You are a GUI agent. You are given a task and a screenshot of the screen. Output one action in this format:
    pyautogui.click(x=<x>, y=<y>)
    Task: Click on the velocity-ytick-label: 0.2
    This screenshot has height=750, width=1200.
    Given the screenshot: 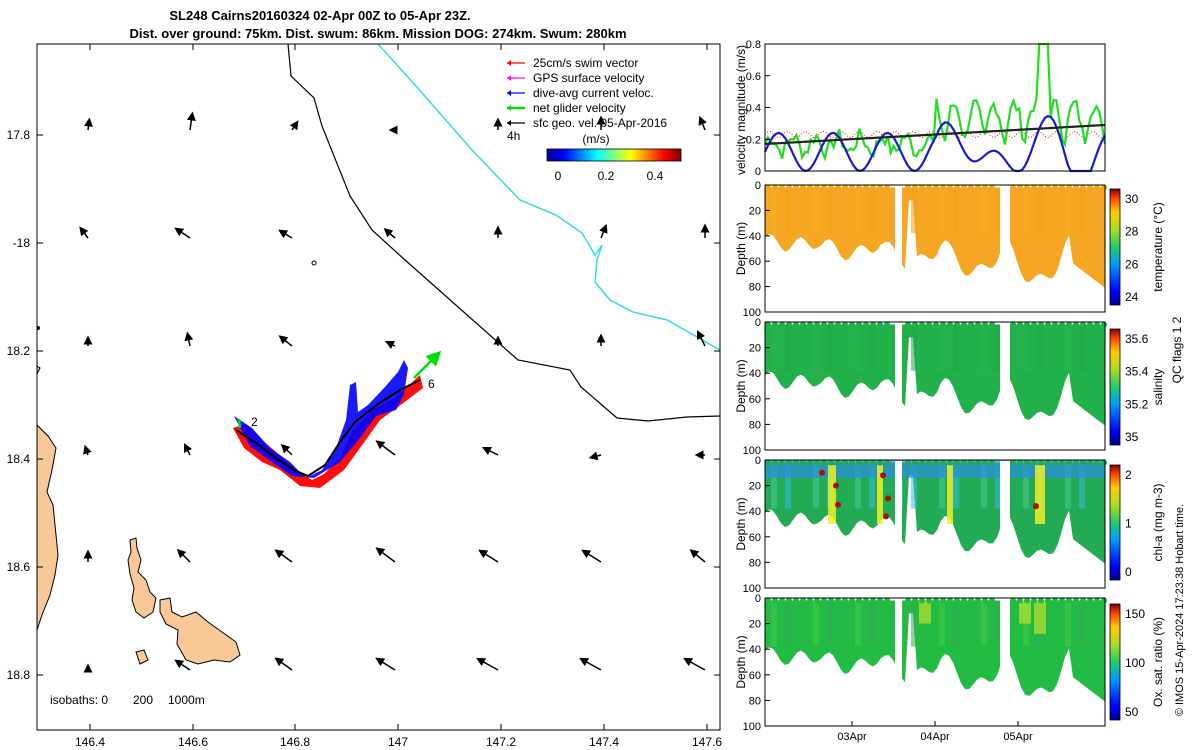 What is the action you would take?
    pyautogui.click(x=753, y=140)
    